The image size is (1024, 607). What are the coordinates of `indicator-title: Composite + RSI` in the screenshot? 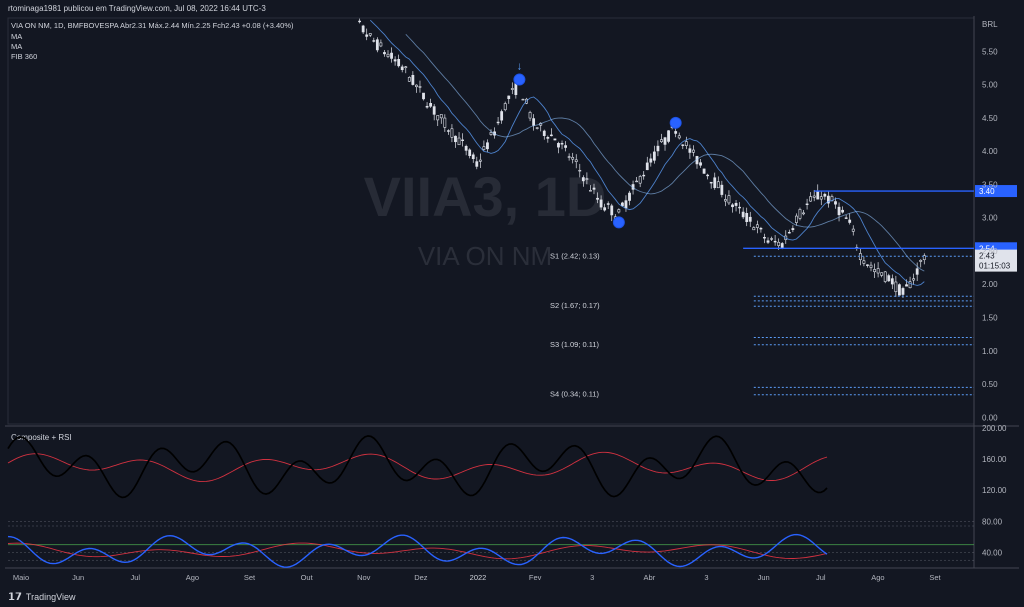 It's located at (41, 437).